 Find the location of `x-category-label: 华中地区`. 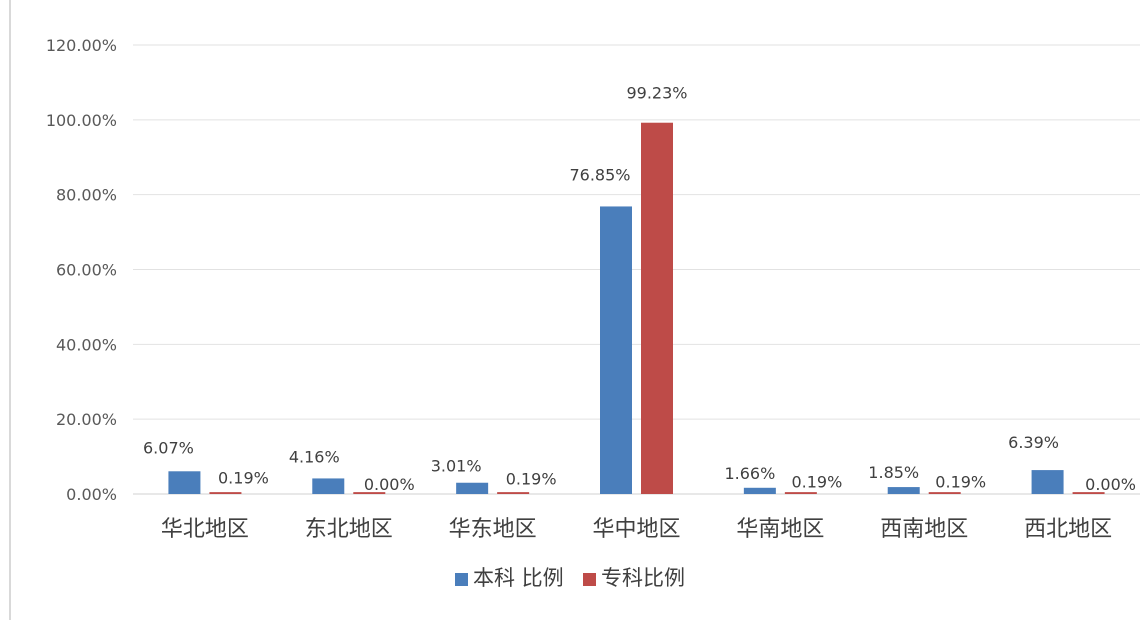

x-category-label: 华中地区 is located at coordinates (636, 529).